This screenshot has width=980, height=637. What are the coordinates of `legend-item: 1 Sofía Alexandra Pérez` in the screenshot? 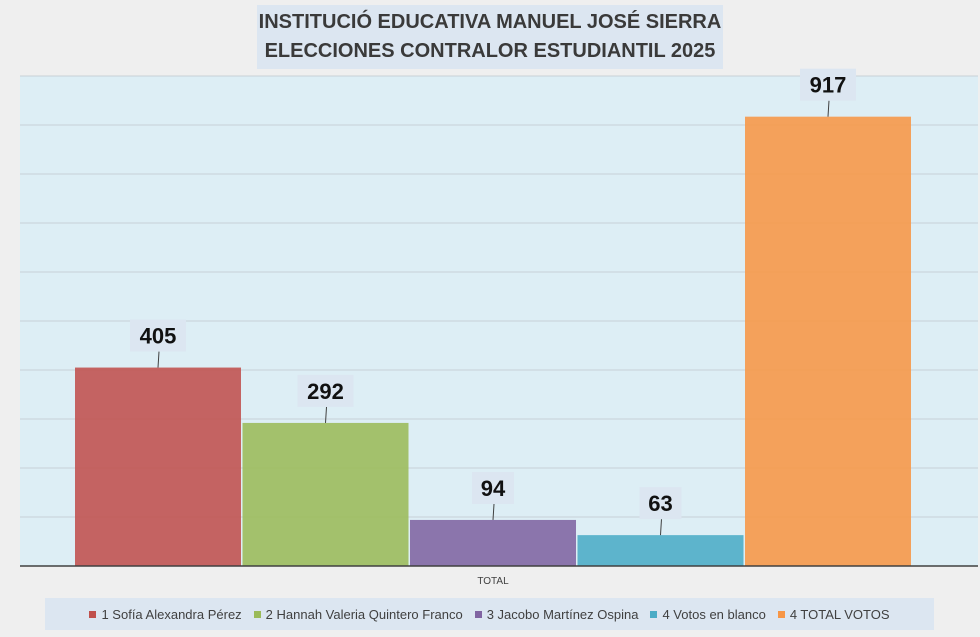 It's located at (165, 614).